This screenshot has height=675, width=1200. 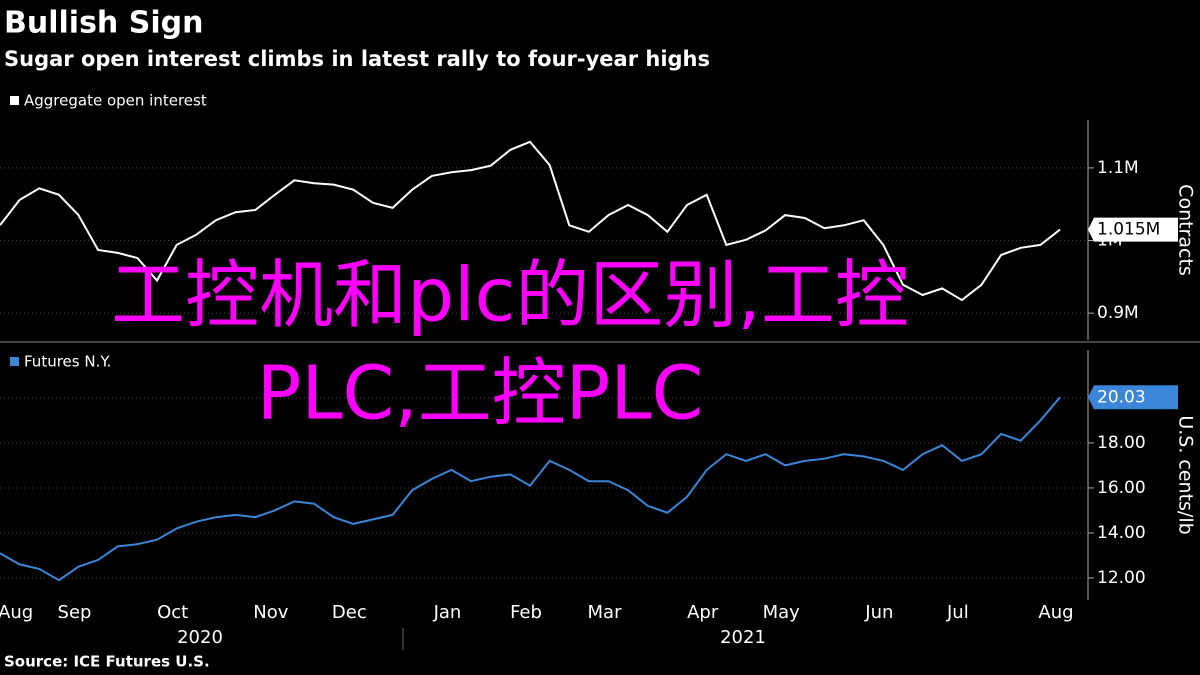 I want to click on year-label: 2020, so click(x=200, y=637).